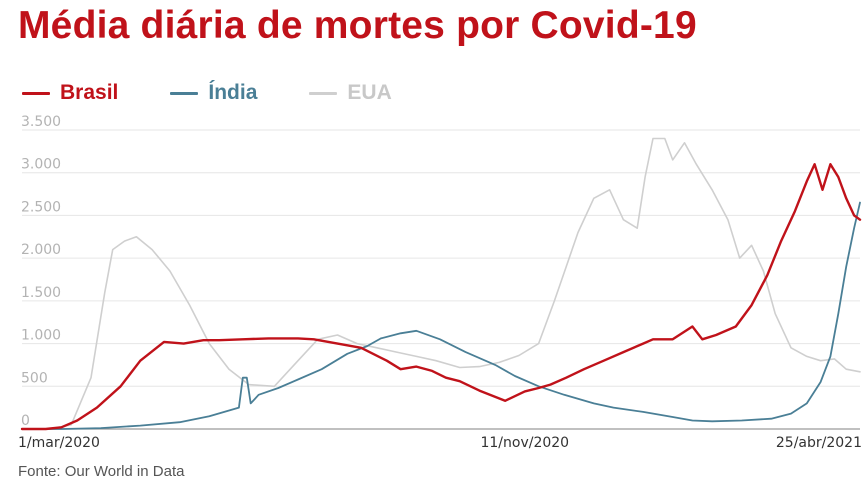 This screenshot has height=490, width=868. I want to click on y-tick-label: 3.000, so click(41, 165).